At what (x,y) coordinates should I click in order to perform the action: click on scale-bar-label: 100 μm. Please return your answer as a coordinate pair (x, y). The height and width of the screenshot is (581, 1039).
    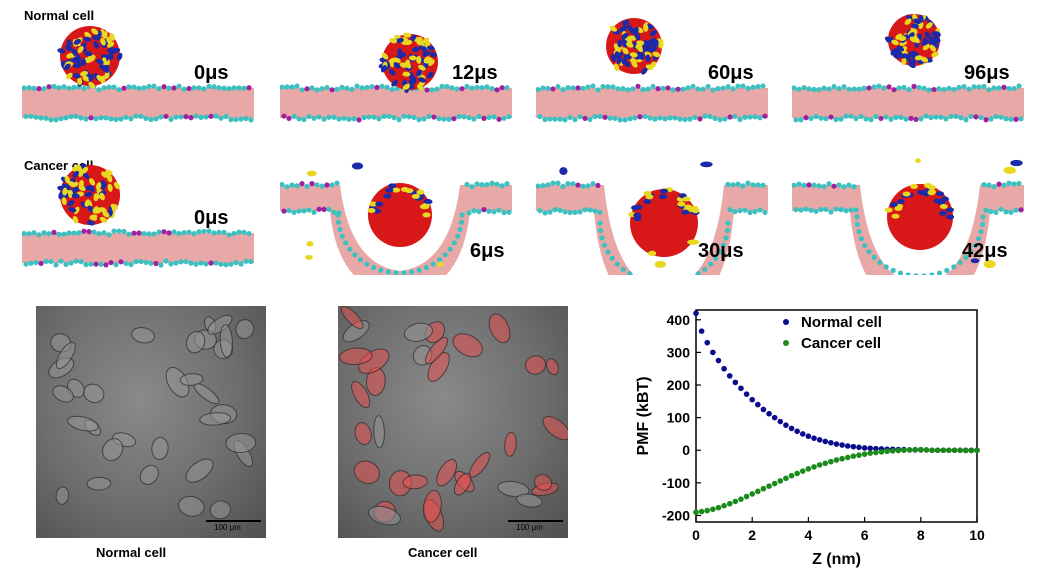
    Looking at the image, I should click on (227, 527).